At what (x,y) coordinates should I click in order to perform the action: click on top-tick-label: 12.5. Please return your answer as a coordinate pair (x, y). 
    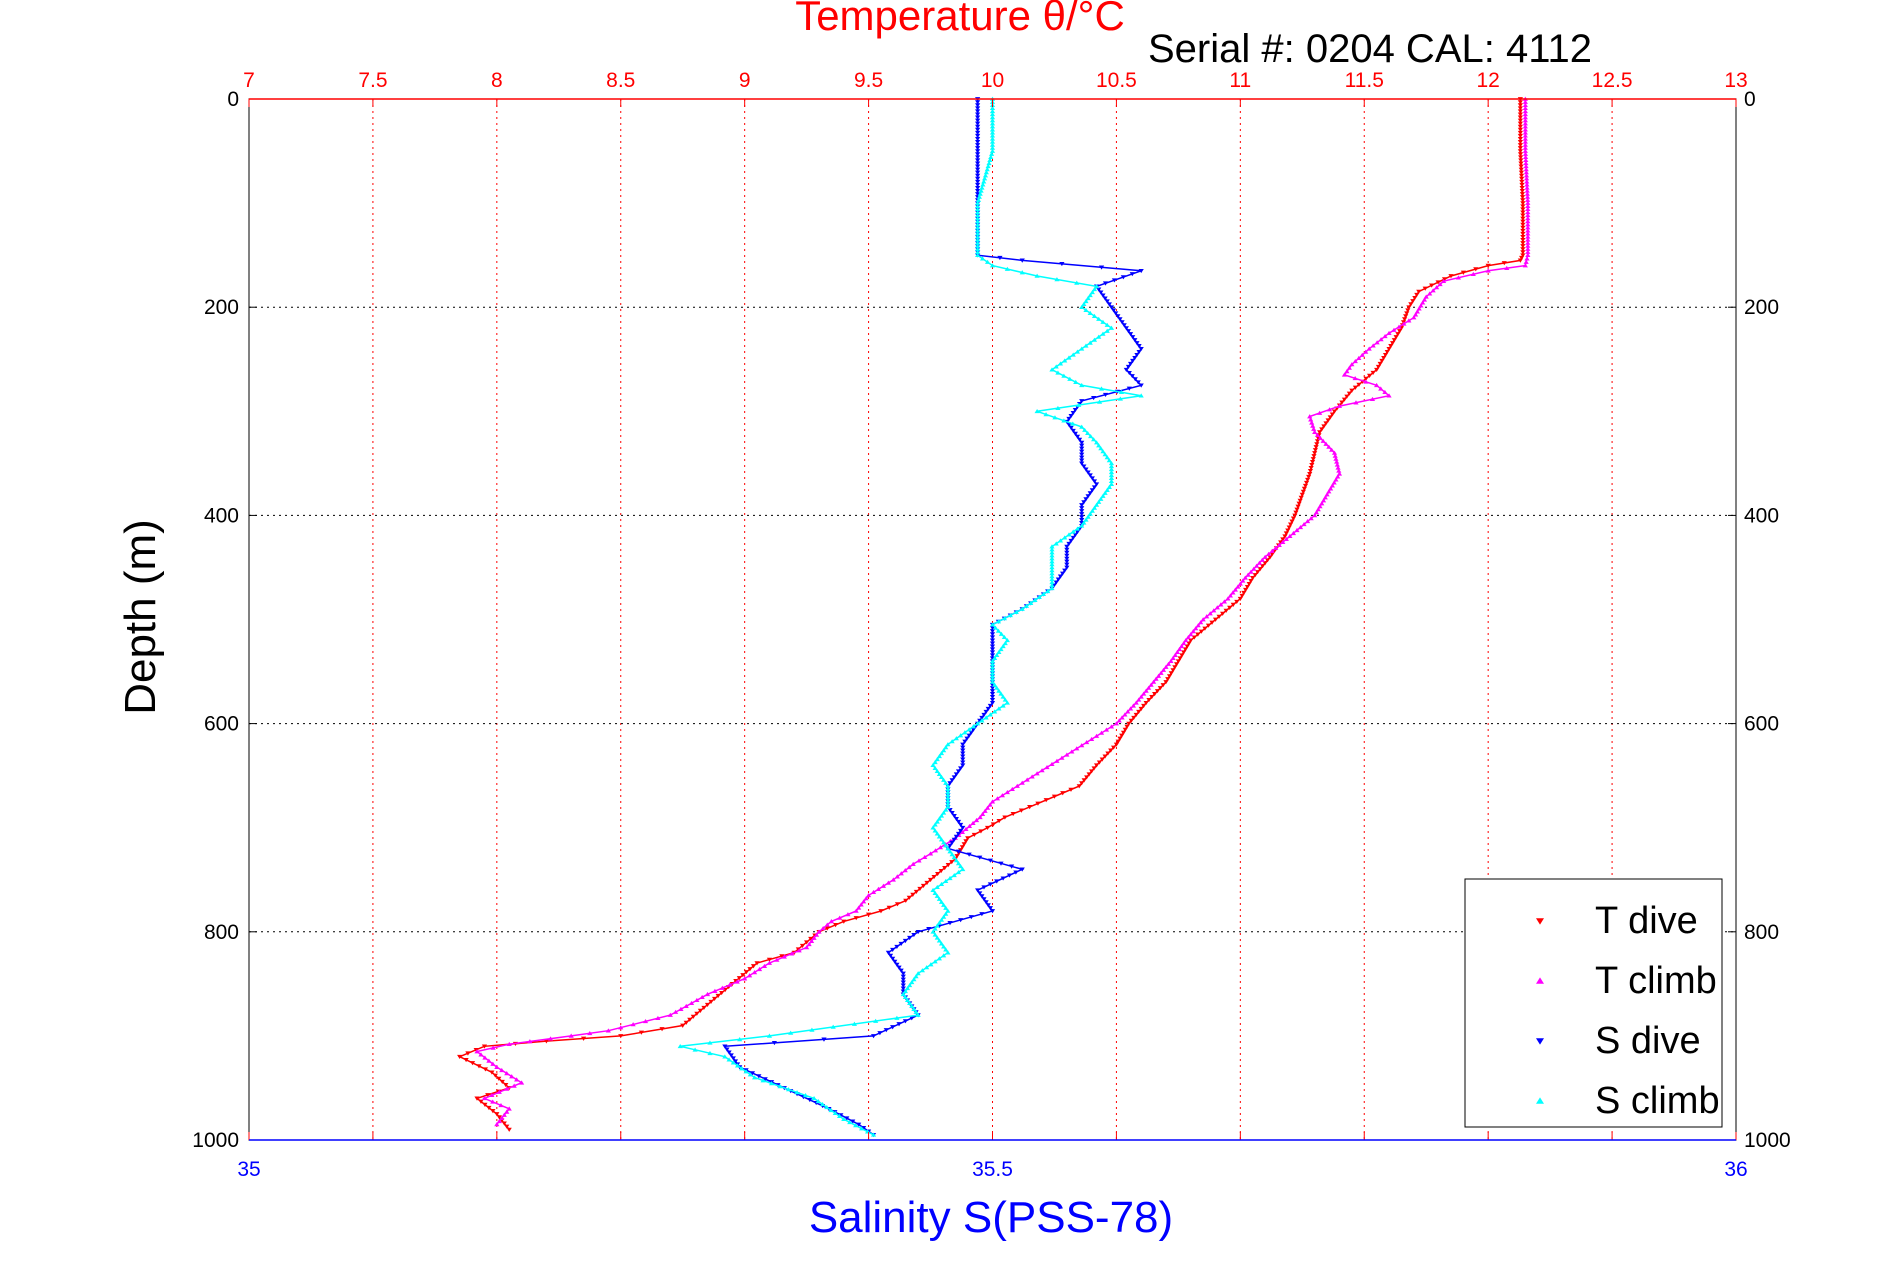
    Looking at the image, I should click on (1612, 80).